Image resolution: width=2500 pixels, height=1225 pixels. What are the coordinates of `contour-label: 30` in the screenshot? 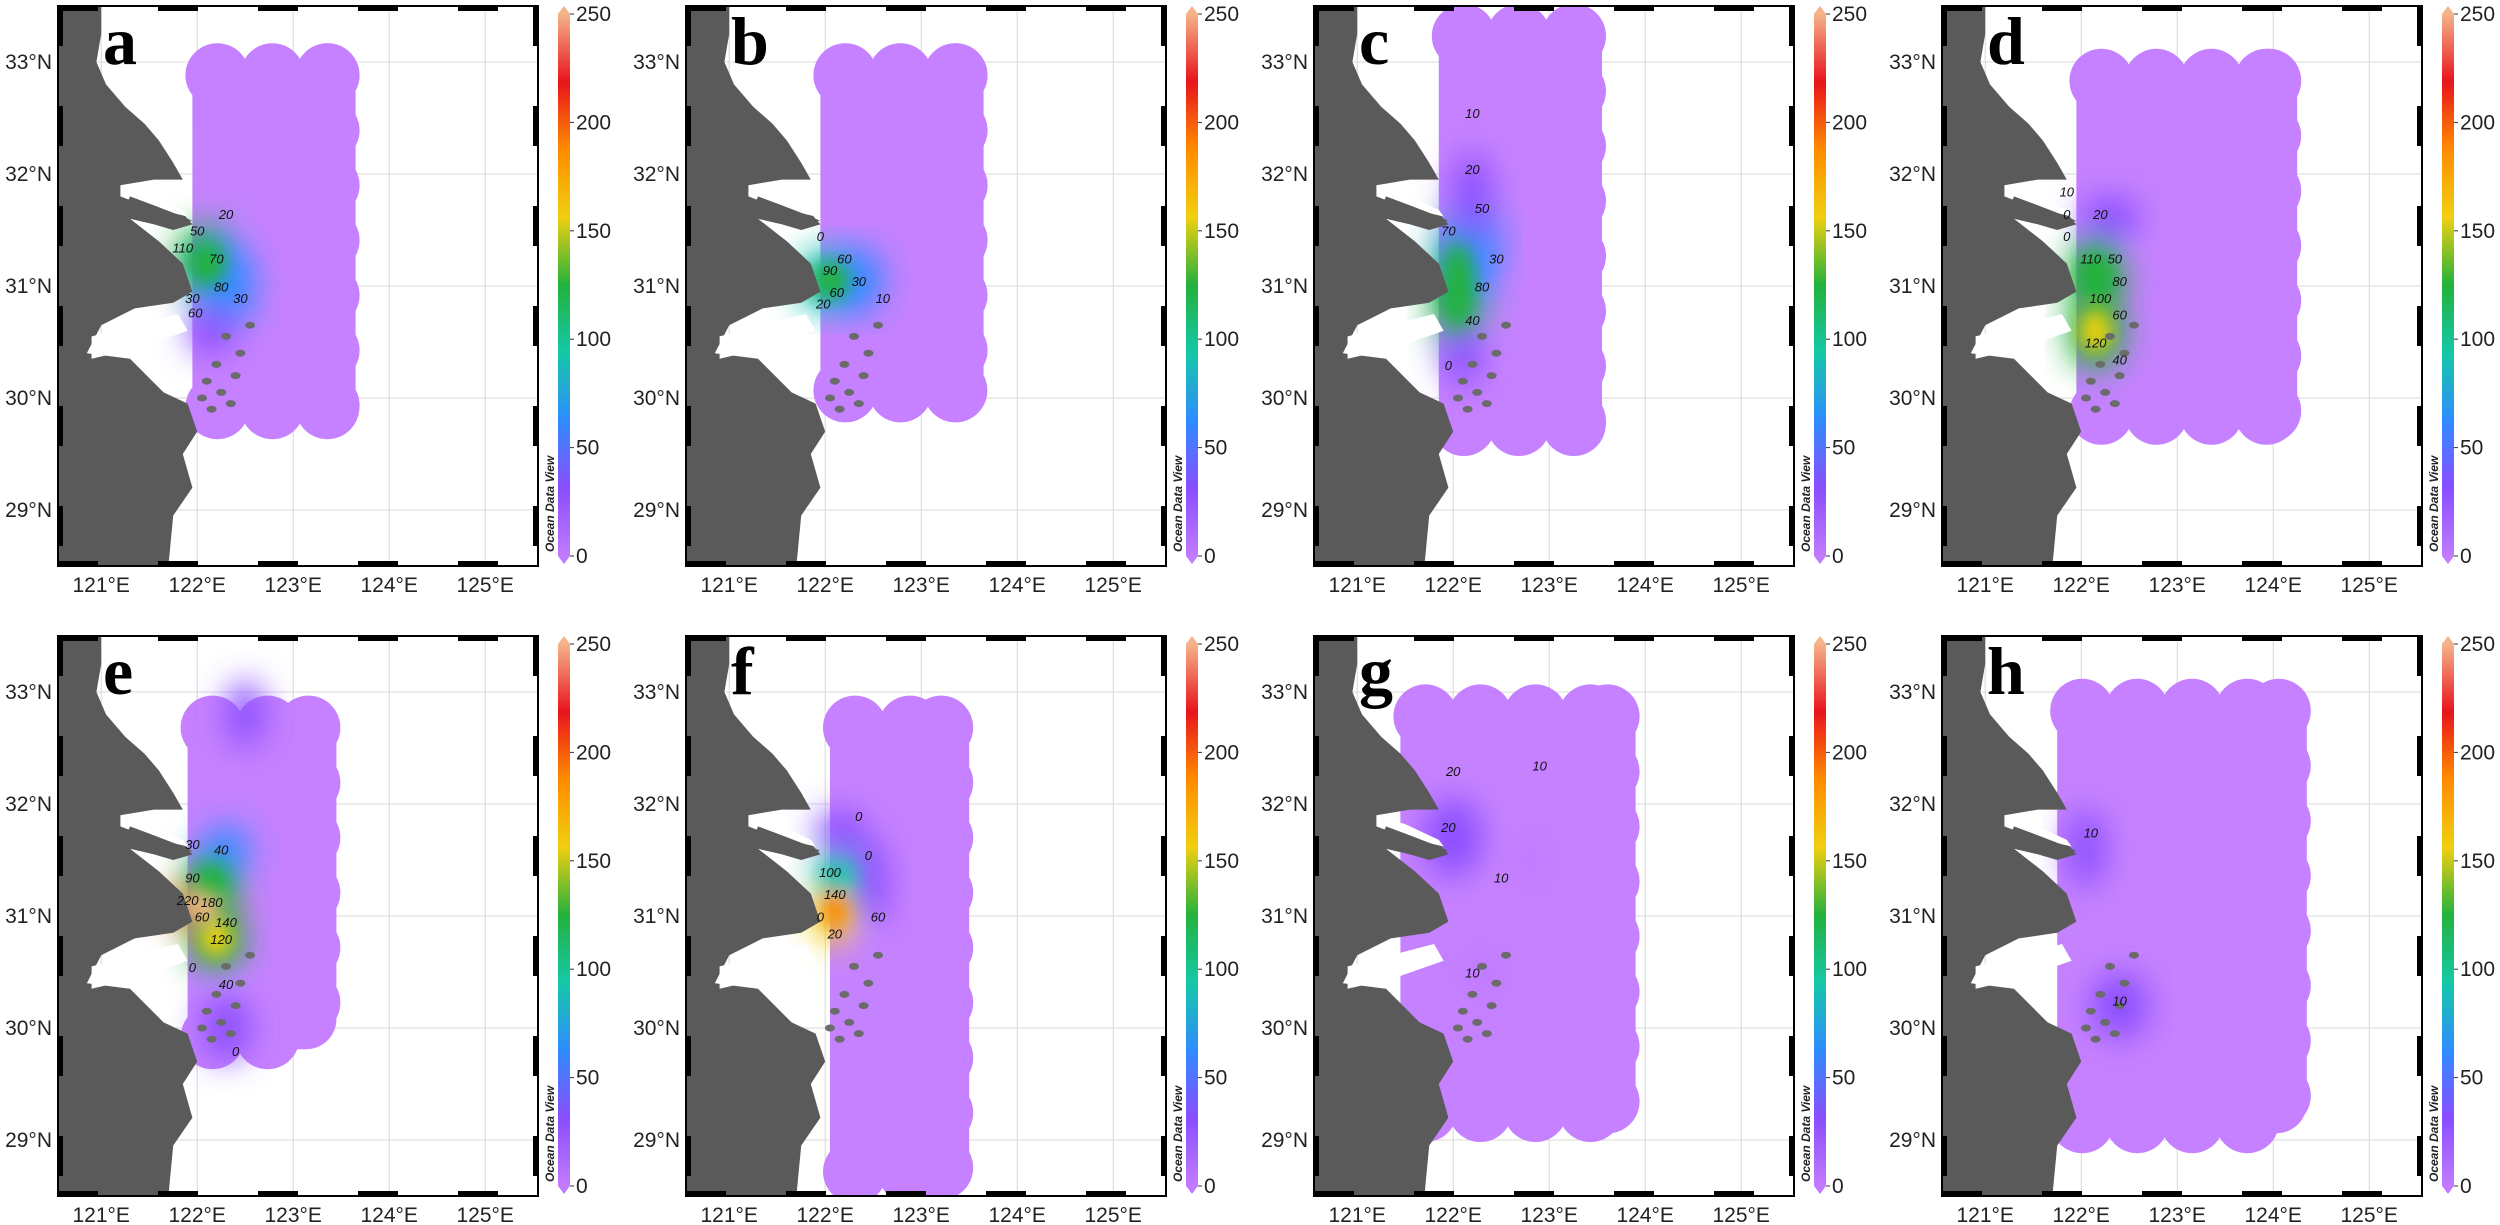 It's located at (859, 281).